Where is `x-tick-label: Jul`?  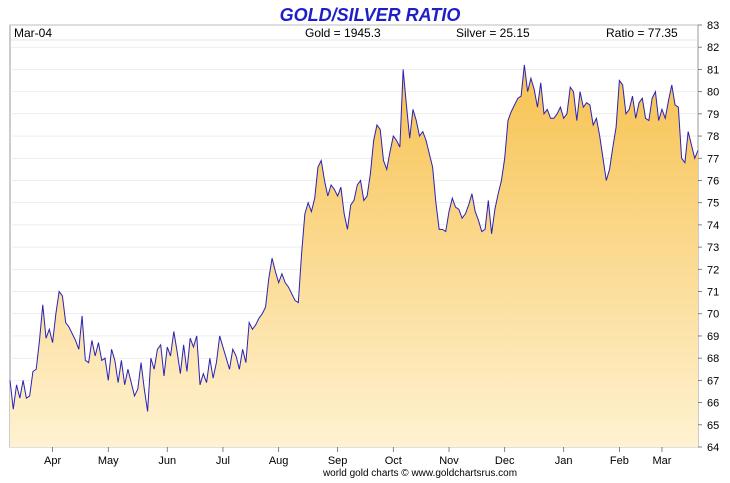
x-tick-label: Jul is located at coordinates (223, 461).